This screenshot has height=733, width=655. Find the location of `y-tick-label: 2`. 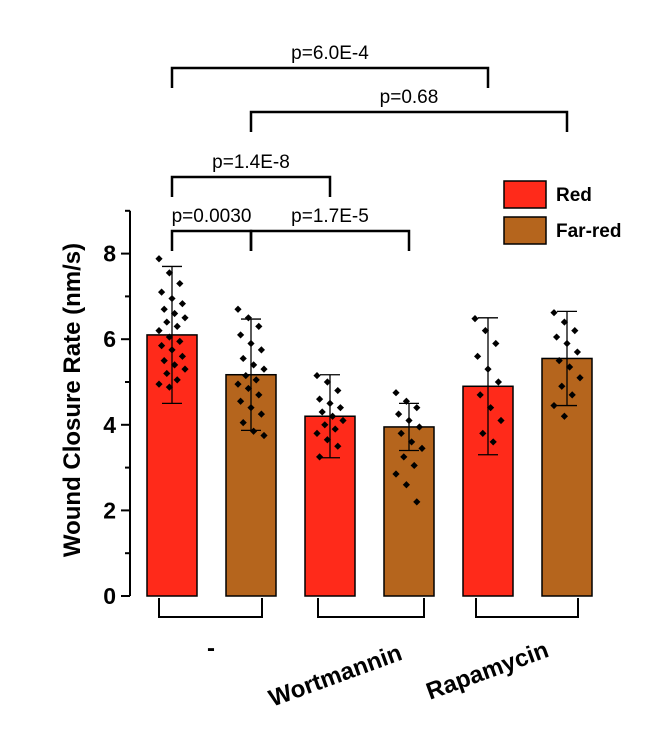

y-tick-label: 2 is located at coordinates (109, 510).